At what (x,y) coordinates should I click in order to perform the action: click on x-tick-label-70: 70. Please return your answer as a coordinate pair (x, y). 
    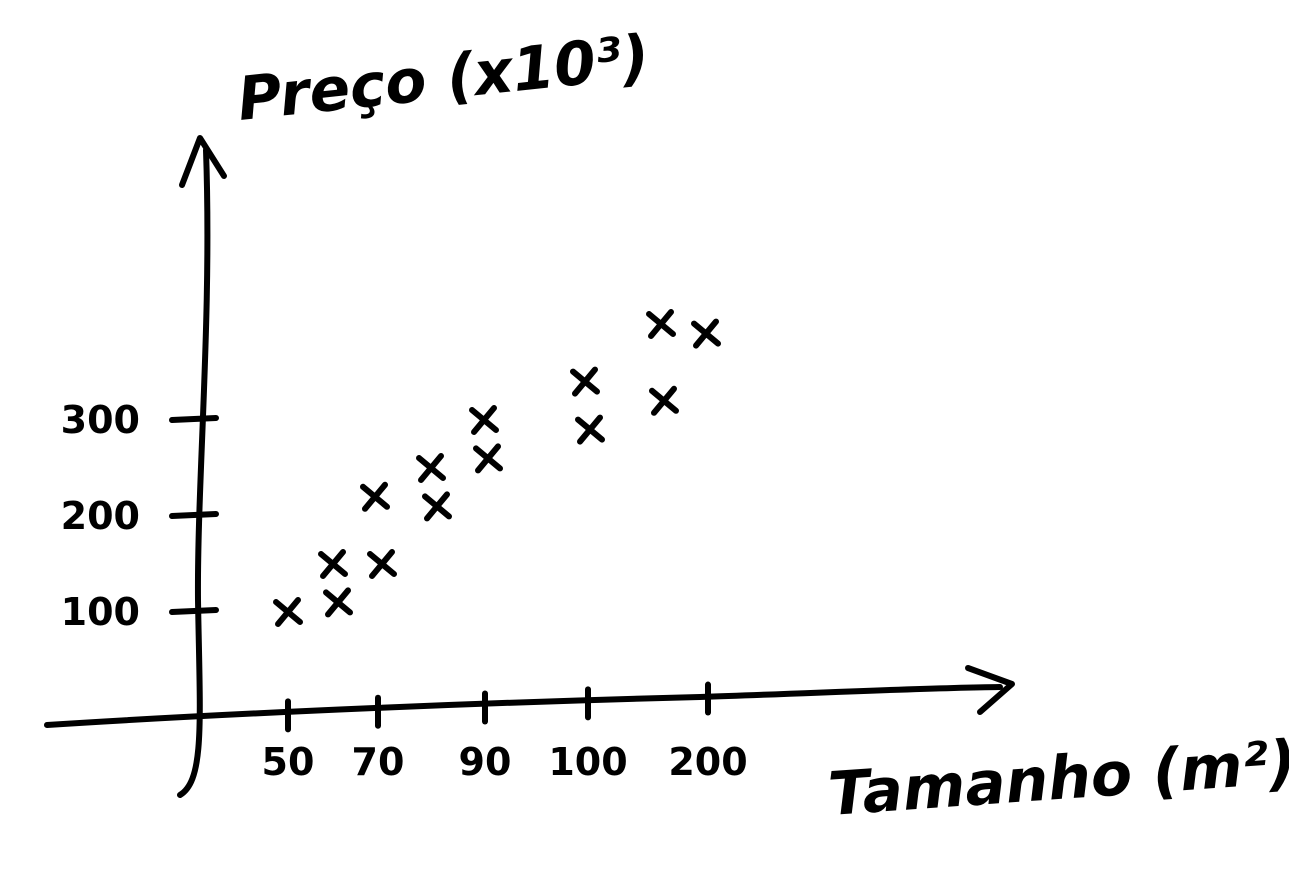
    Looking at the image, I should click on (378, 762).